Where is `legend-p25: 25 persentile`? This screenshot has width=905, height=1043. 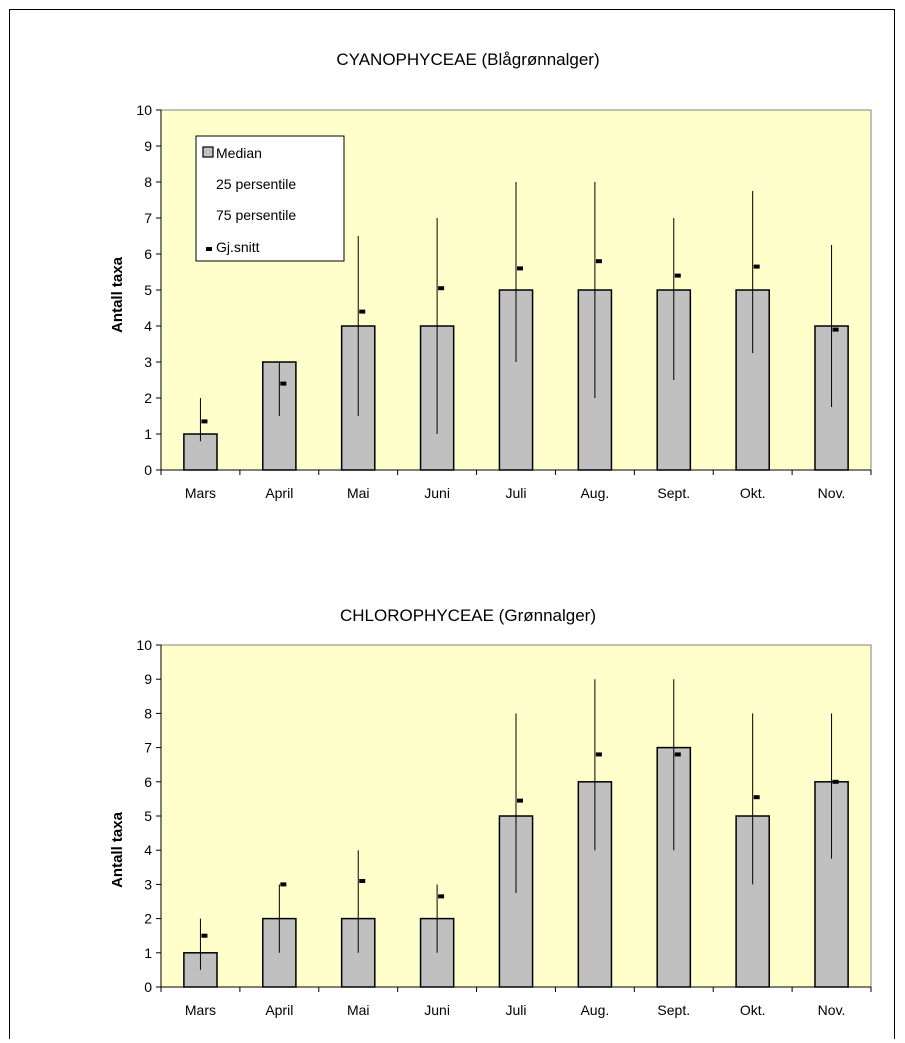
legend-p25: 25 persentile is located at coordinates (256, 184).